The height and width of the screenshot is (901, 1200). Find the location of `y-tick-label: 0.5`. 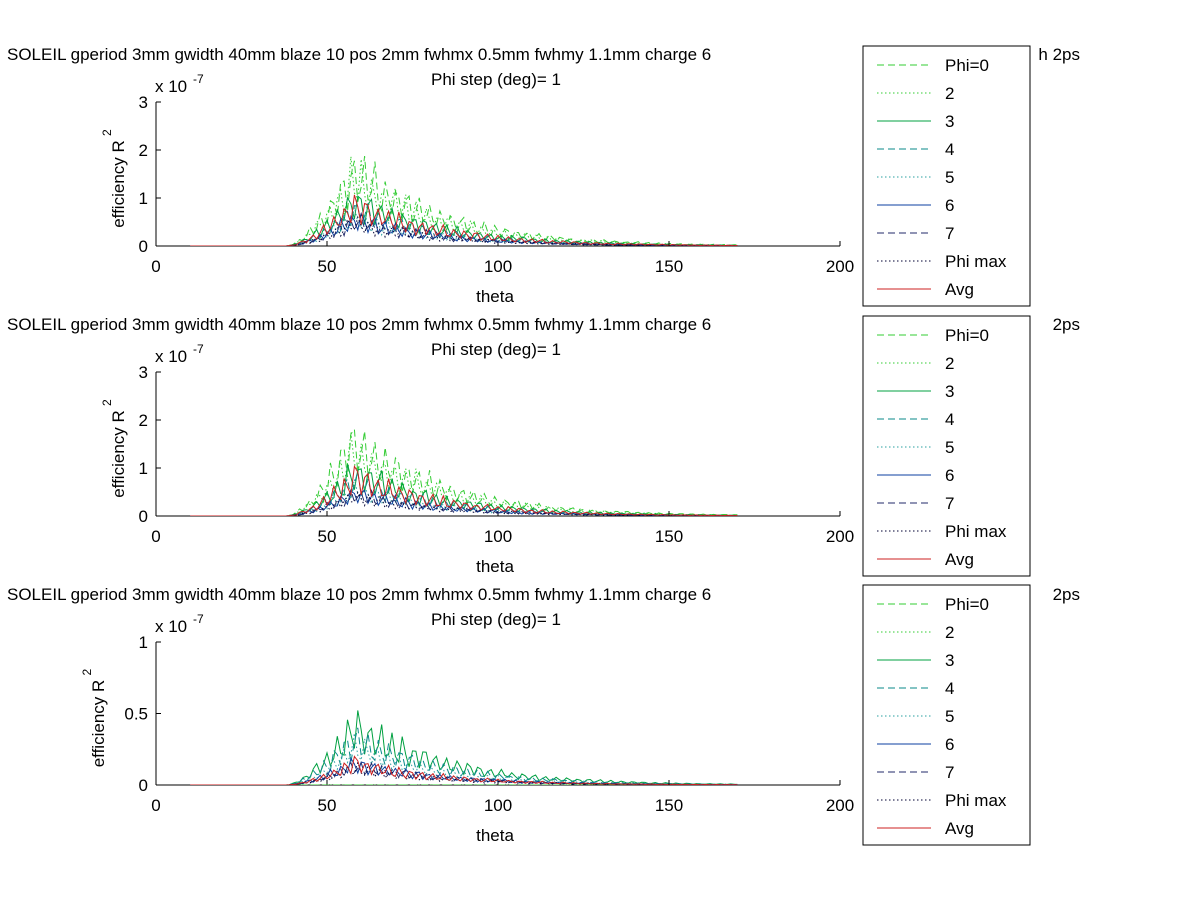

y-tick-label: 0.5 is located at coordinates (136, 714).